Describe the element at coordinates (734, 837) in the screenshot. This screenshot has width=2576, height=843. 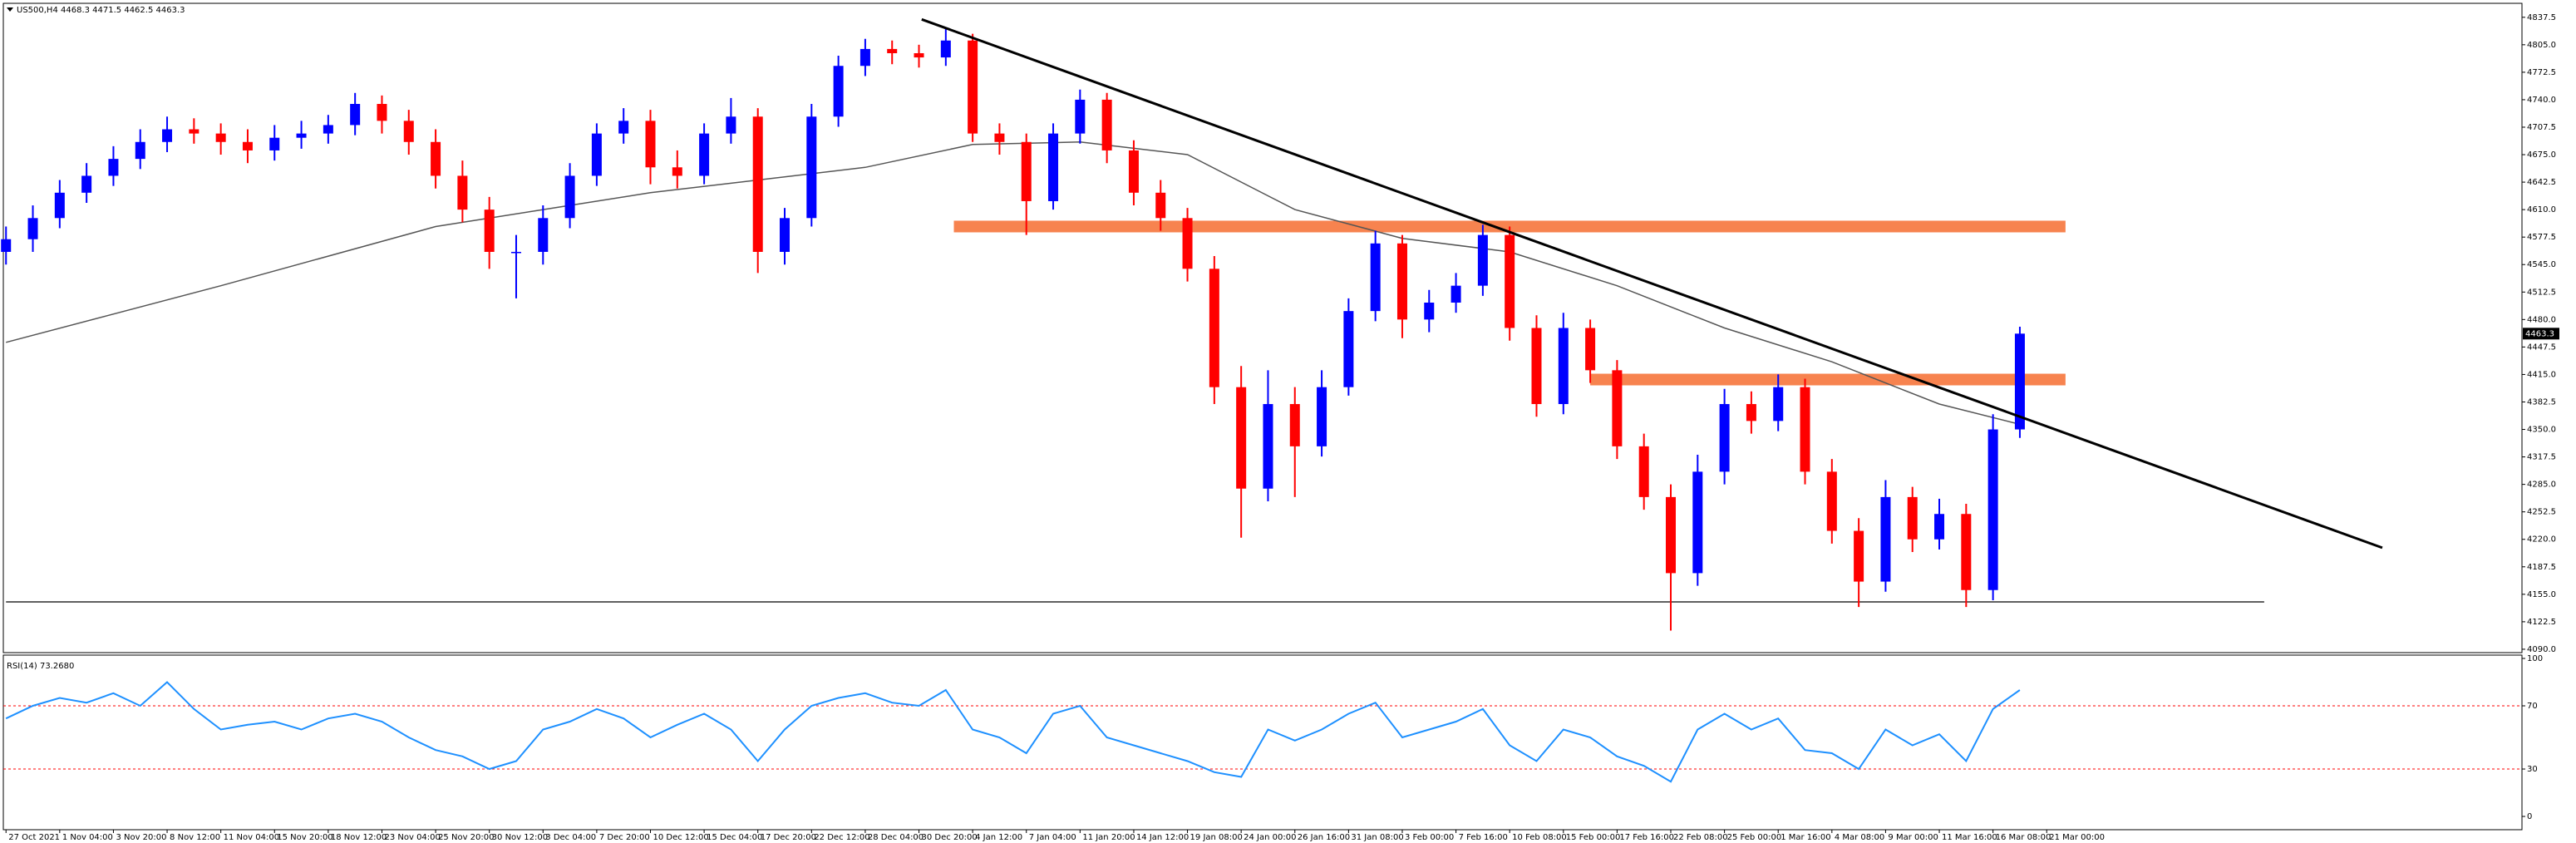
I see `x-tick-label: 15 Dec 04:00` at that location.